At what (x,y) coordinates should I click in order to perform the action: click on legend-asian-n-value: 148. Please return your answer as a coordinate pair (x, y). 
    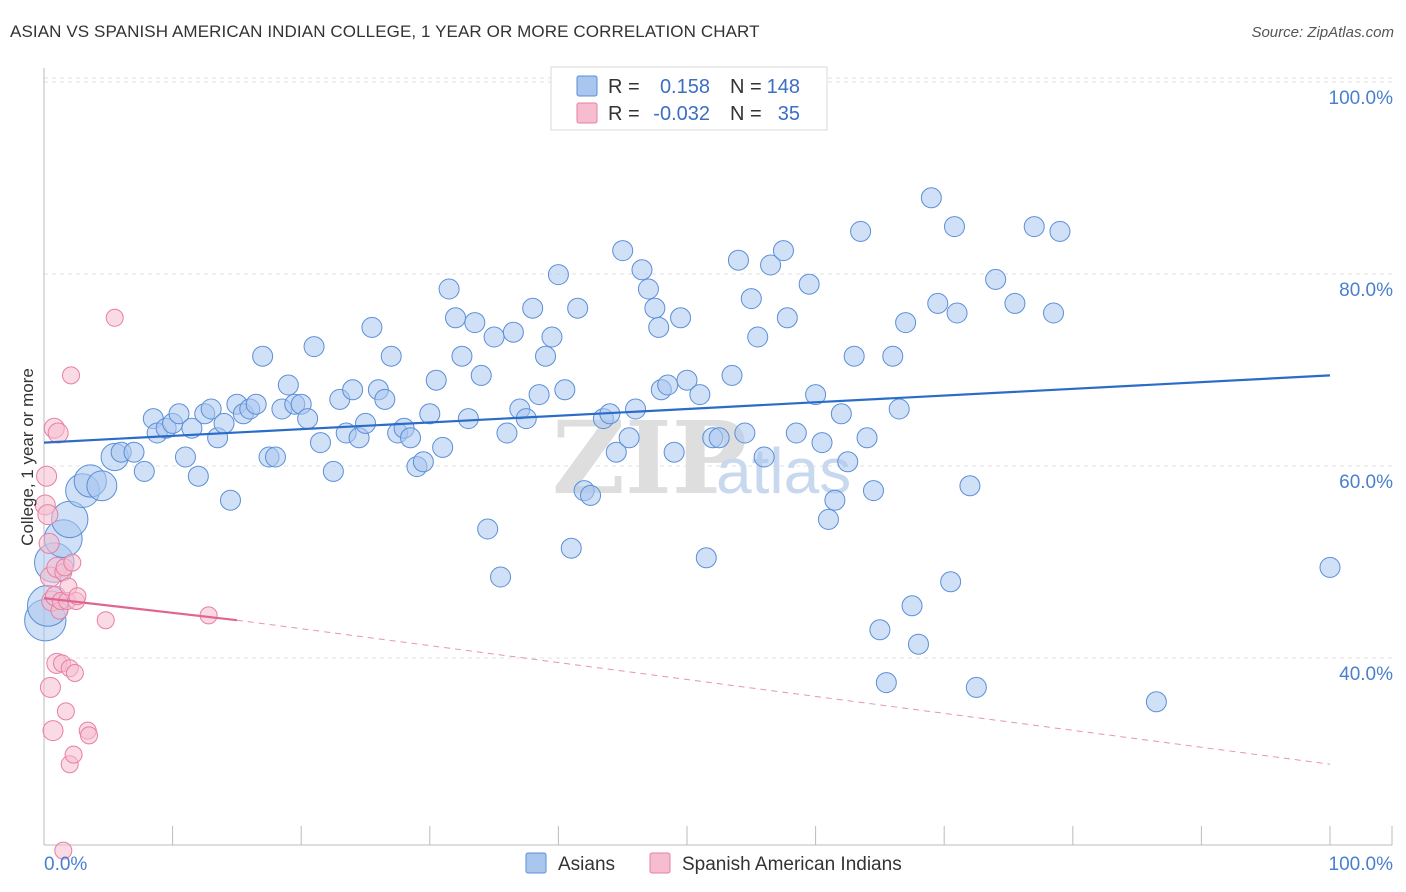
    Looking at the image, I should click on (783, 87).